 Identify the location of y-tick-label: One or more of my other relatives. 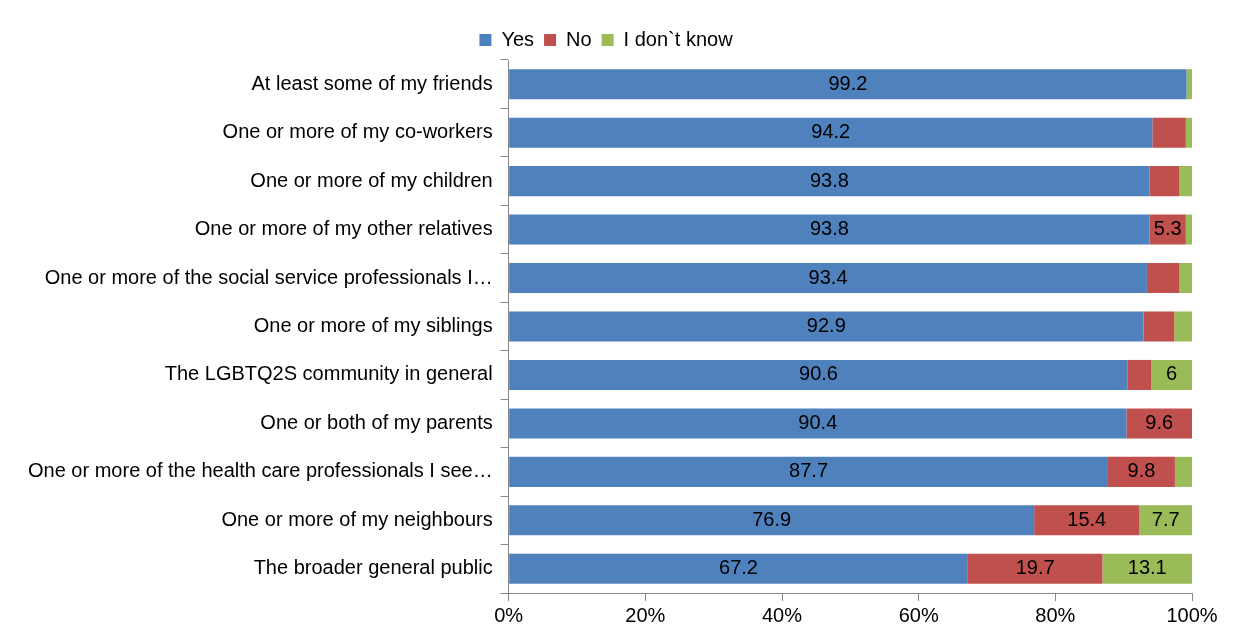
(343, 228).